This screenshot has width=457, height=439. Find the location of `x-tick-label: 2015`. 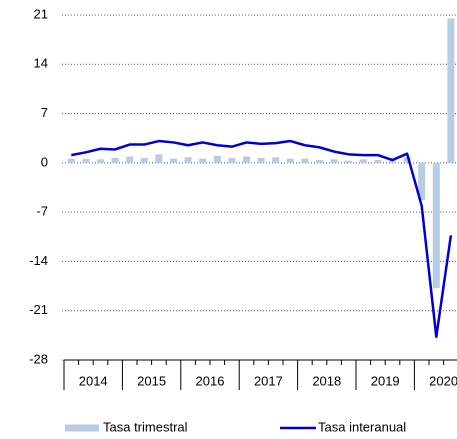

x-tick-label: 2015 is located at coordinates (151, 380).